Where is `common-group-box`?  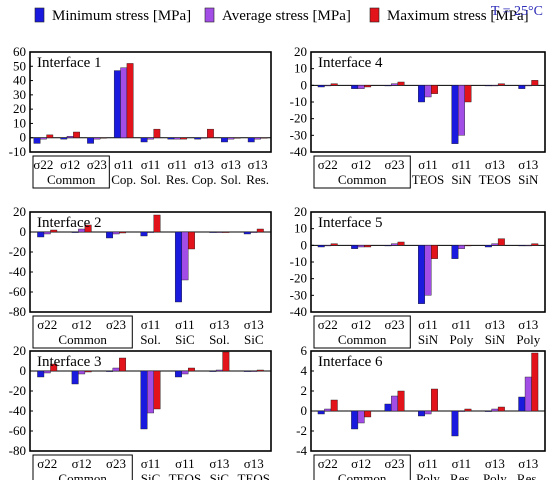 common-group-box is located at coordinates (362, 467).